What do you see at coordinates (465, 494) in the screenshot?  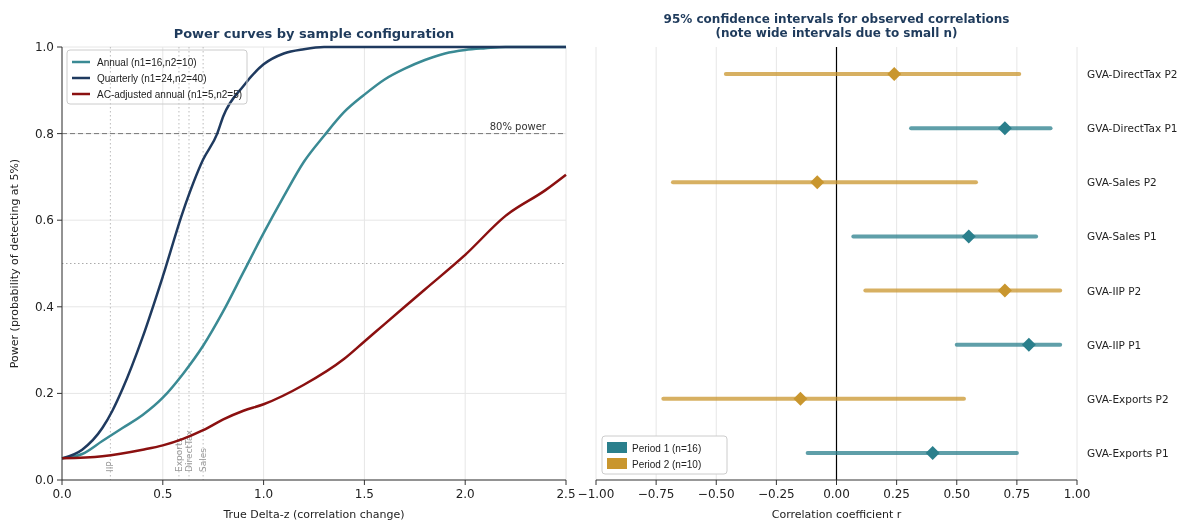 I see `x-tick-label: 2.0` at bounding box center [465, 494].